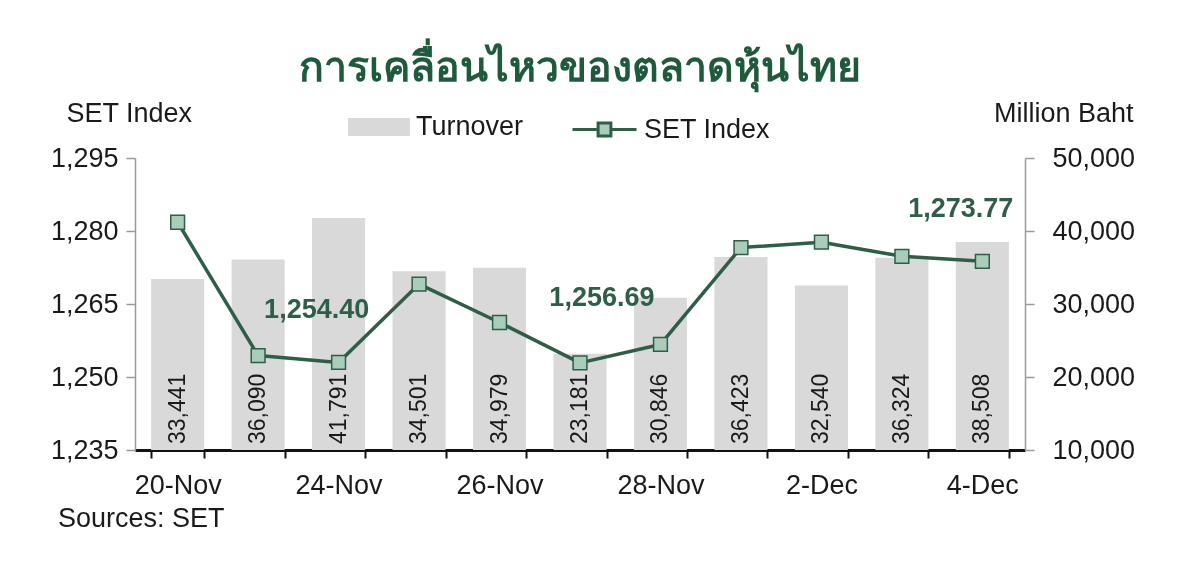 The image size is (1200, 584). I want to click on y2-axis-title: Million Baht, so click(1063, 112).